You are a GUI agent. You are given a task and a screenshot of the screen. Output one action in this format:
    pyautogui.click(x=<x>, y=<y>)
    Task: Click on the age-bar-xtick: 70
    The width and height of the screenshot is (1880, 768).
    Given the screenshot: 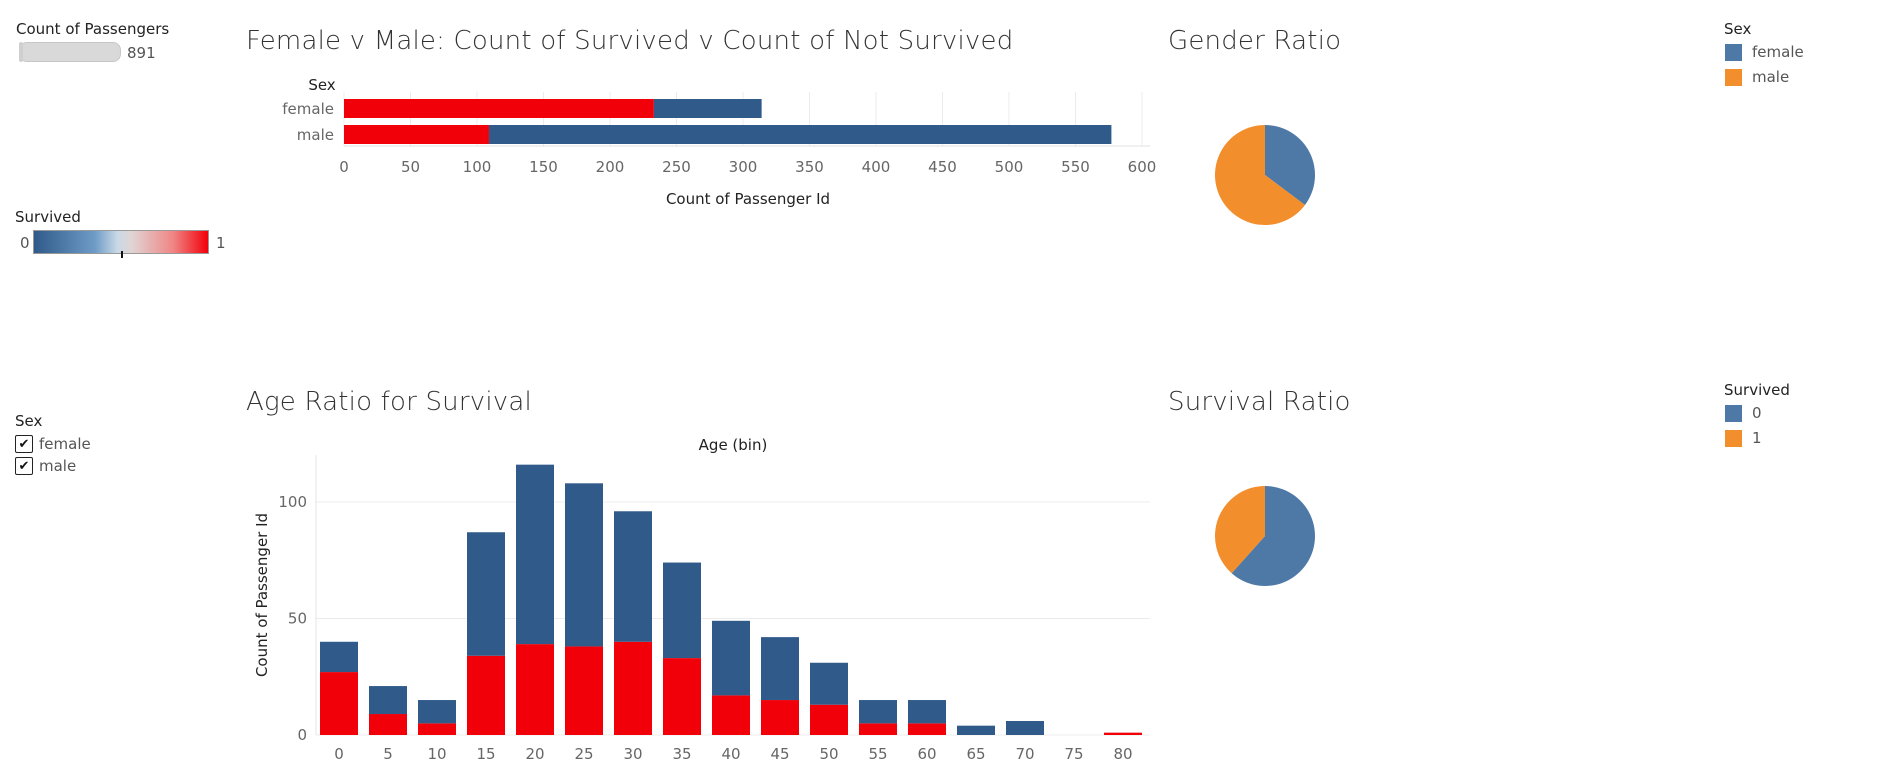 What is the action you would take?
    pyautogui.click(x=1024, y=754)
    